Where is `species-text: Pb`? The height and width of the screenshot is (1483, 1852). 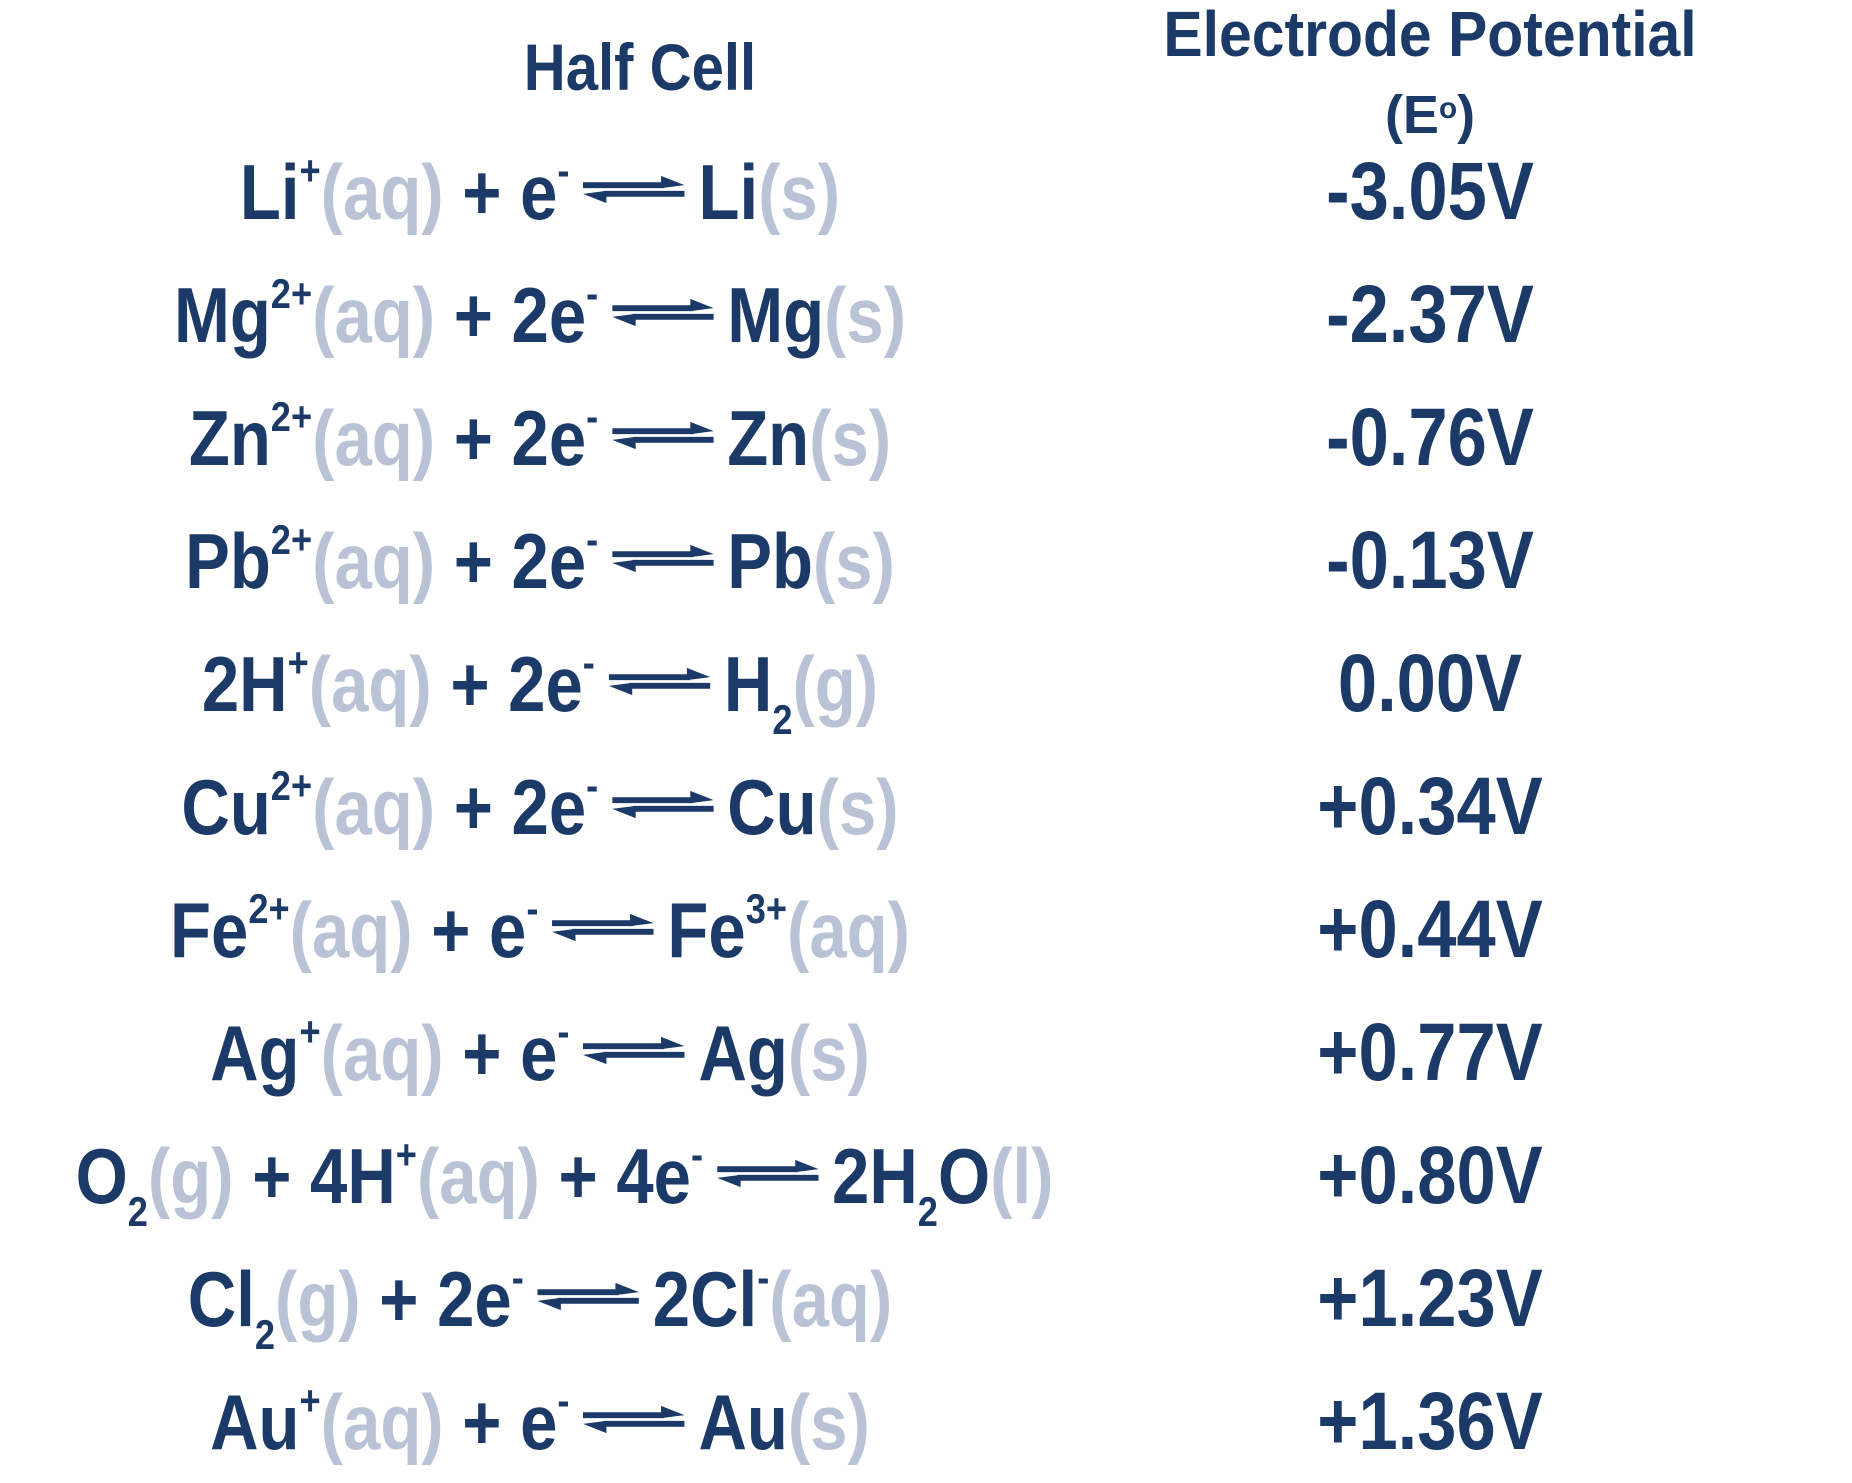 species-text: Pb is located at coordinates (228, 560).